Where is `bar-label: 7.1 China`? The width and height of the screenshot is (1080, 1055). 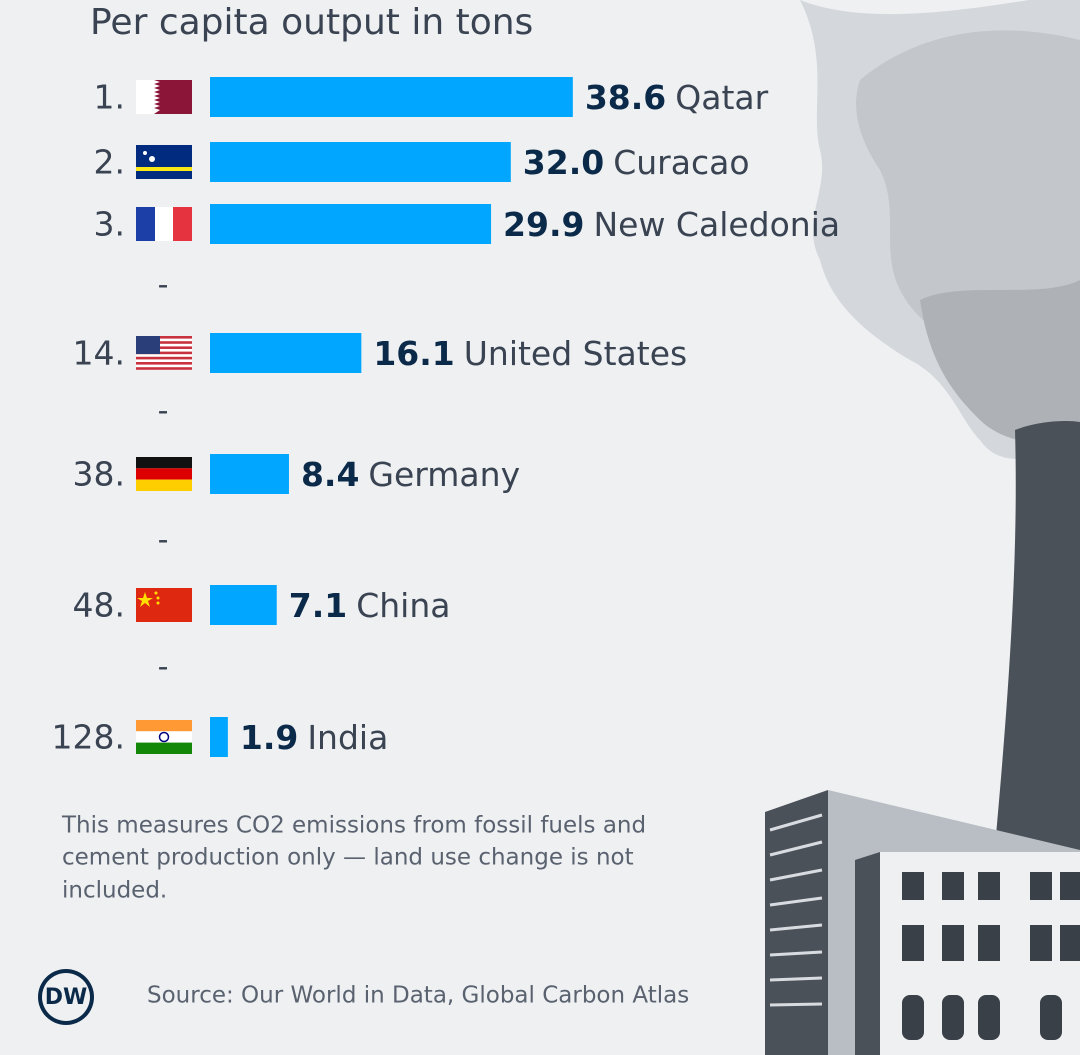
bar-label: 7.1 China is located at coordinates (370, 605).